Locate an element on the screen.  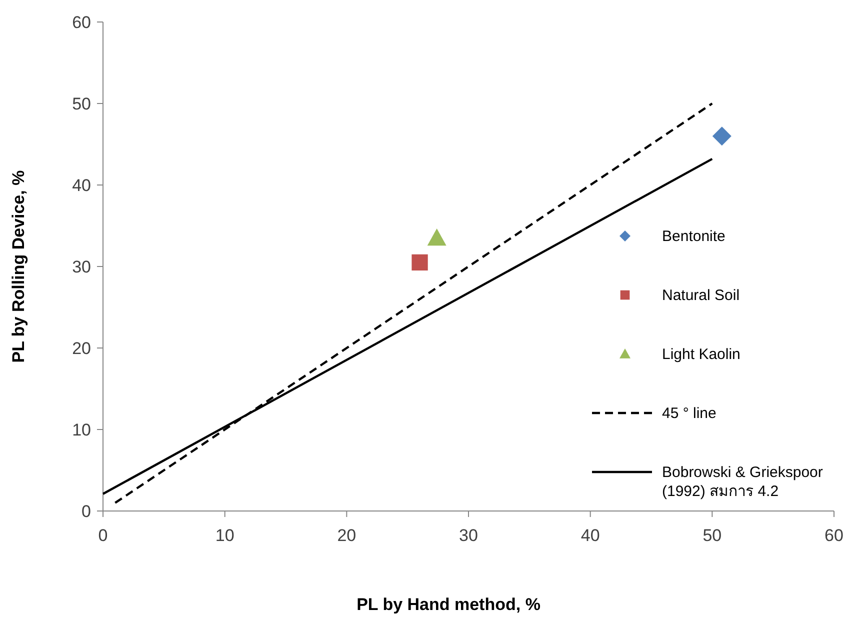
y-tick-label: 30 is located at coordinates (81, 267).